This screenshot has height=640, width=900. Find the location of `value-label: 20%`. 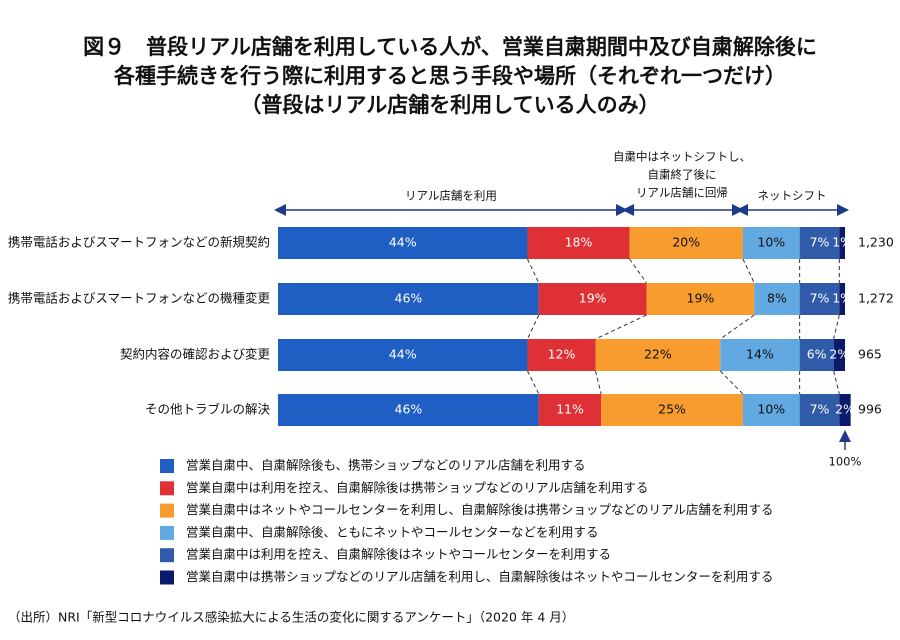

value-label: 20% is located at coordinates (686, 242).